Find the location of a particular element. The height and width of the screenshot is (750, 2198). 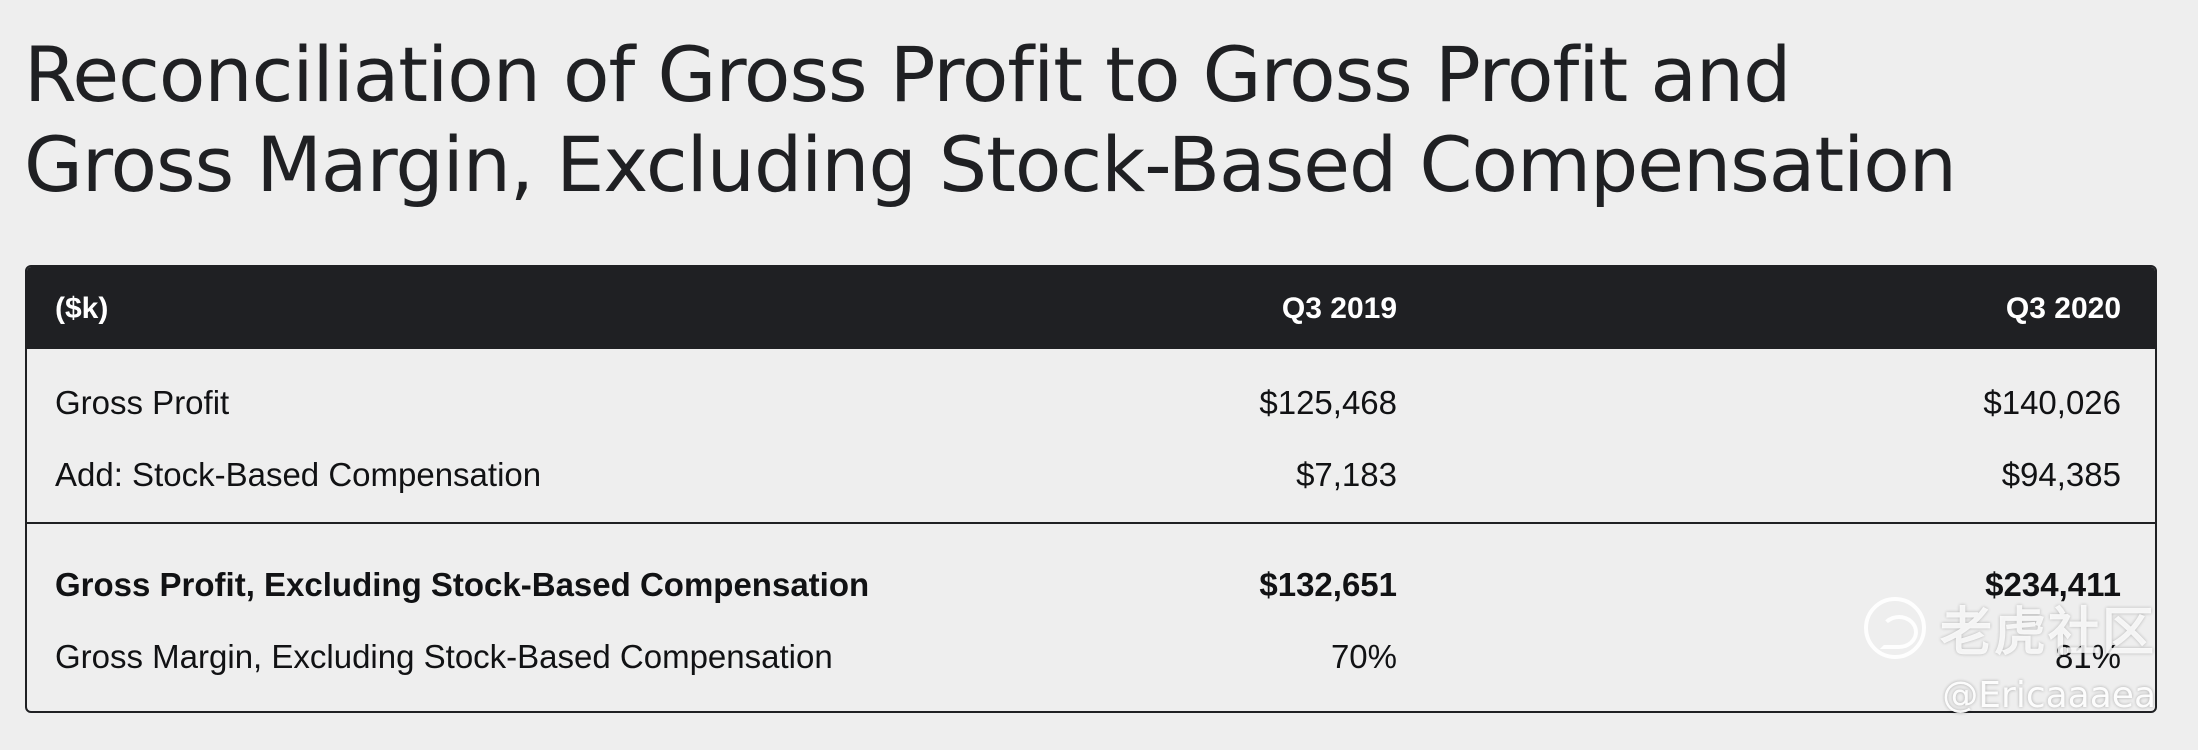

row-value-q3-2020: $94,385 is located at coordinates (2061, 474).